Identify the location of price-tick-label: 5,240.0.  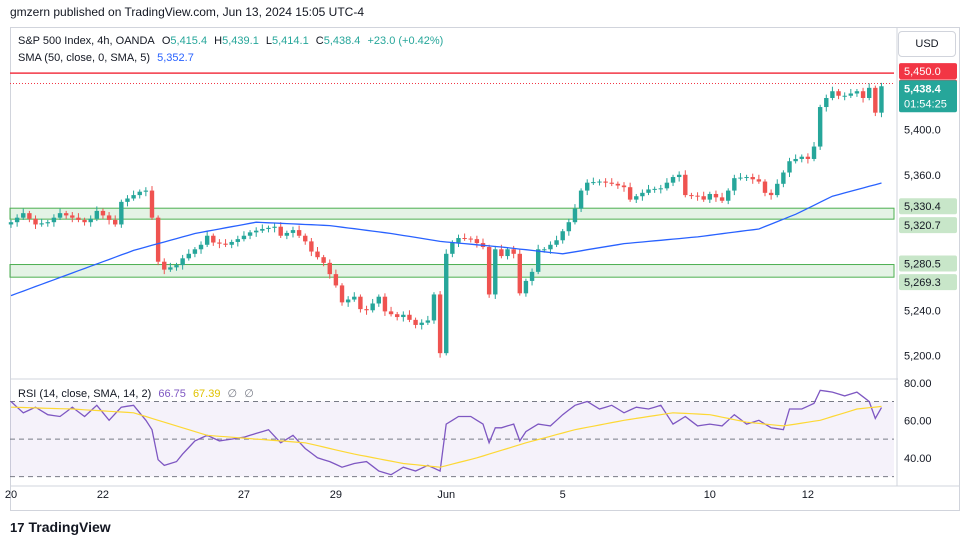
(922, 311).